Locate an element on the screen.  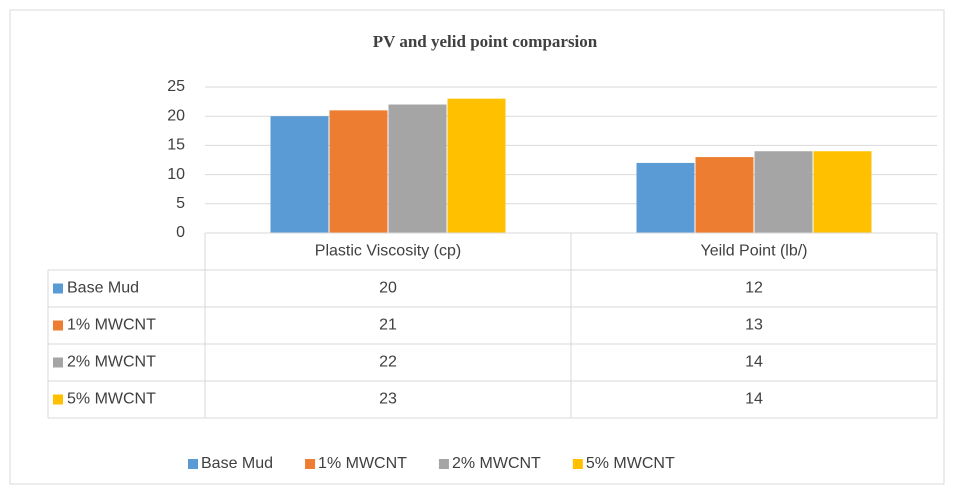
table-series-name: 2% MWCNT is located at coordinates (111, 362).